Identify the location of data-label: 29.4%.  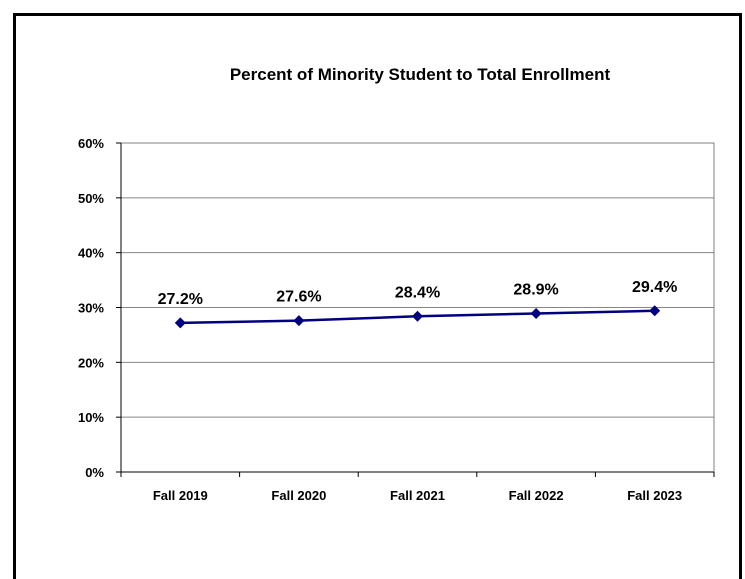
(654, 287).